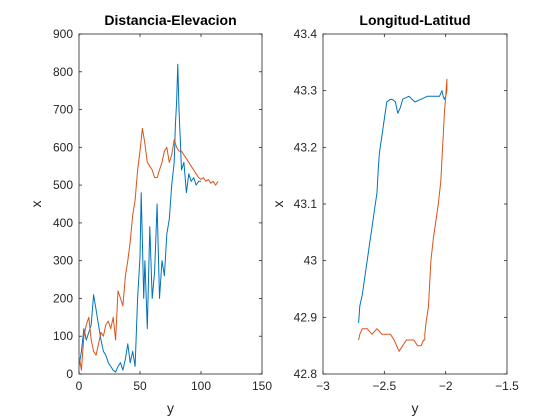  I want to click on y-tick-label: 200, so click(63, 298).